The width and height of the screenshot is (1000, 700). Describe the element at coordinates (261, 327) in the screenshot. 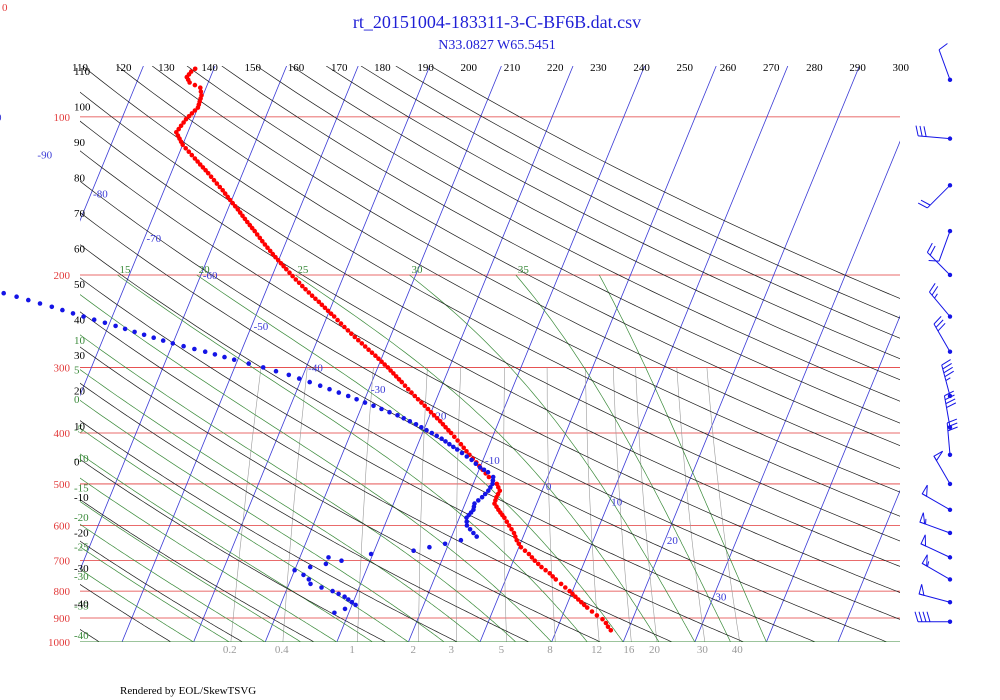

I see `isotherm-label: -50` at that location.